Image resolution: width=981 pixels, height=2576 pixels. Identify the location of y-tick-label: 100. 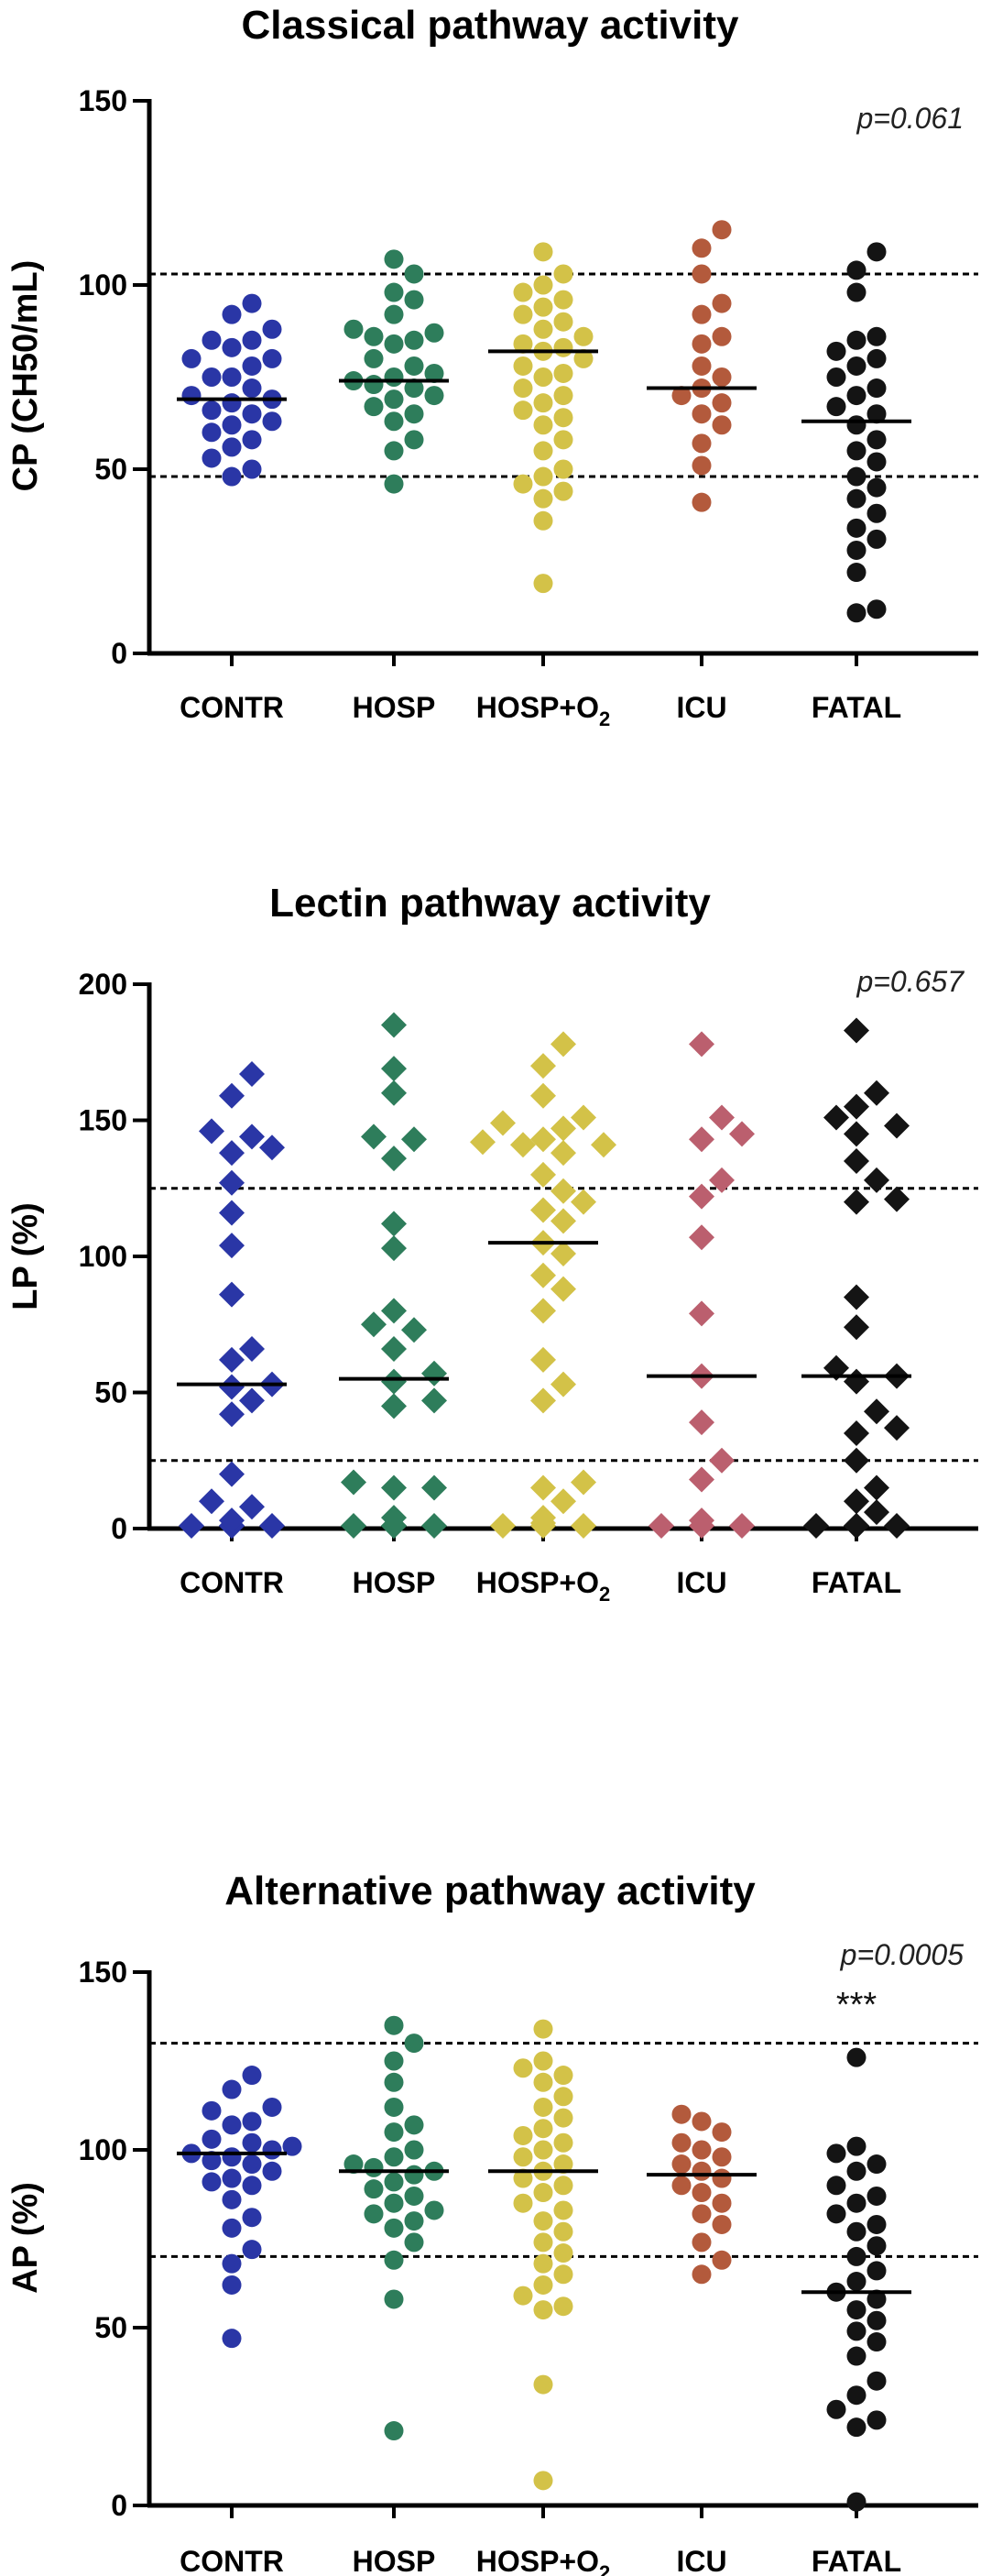
(103, 2149).